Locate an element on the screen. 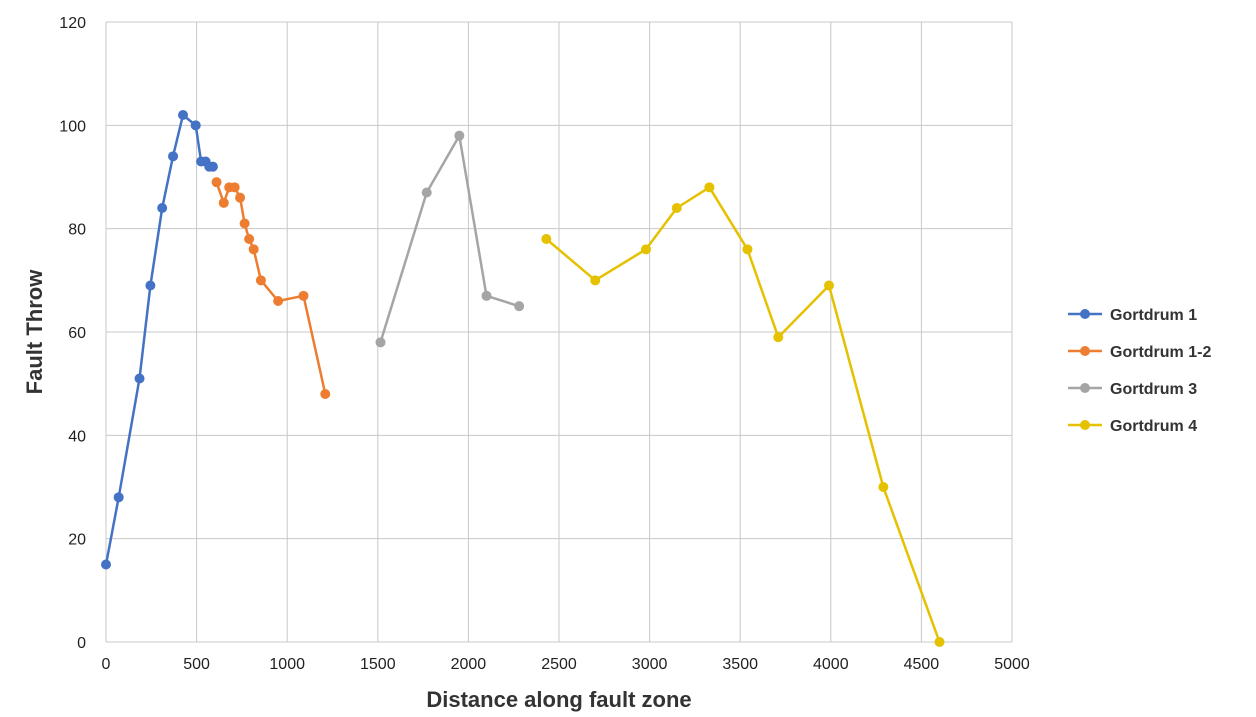  y-tick-label: 40 is located at coordinates (77, 436).